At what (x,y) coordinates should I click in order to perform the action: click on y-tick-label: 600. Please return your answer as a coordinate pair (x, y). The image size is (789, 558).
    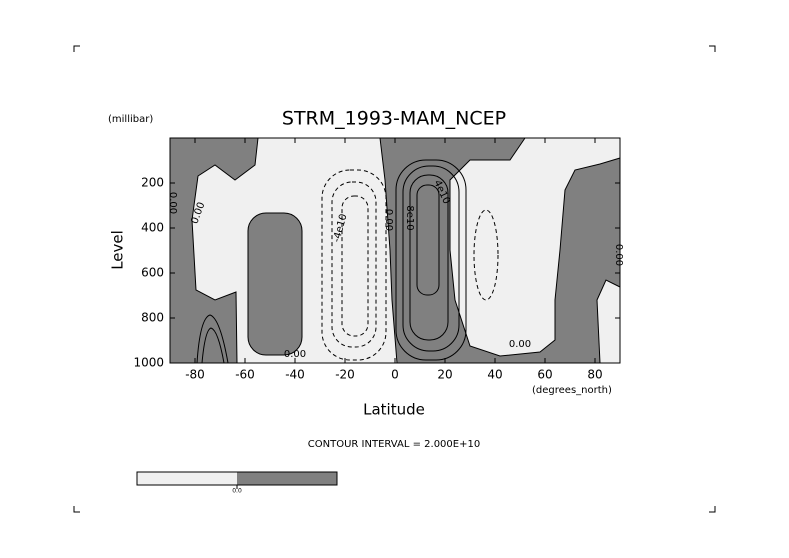
    Looking at the image, I should click on (152, 273).